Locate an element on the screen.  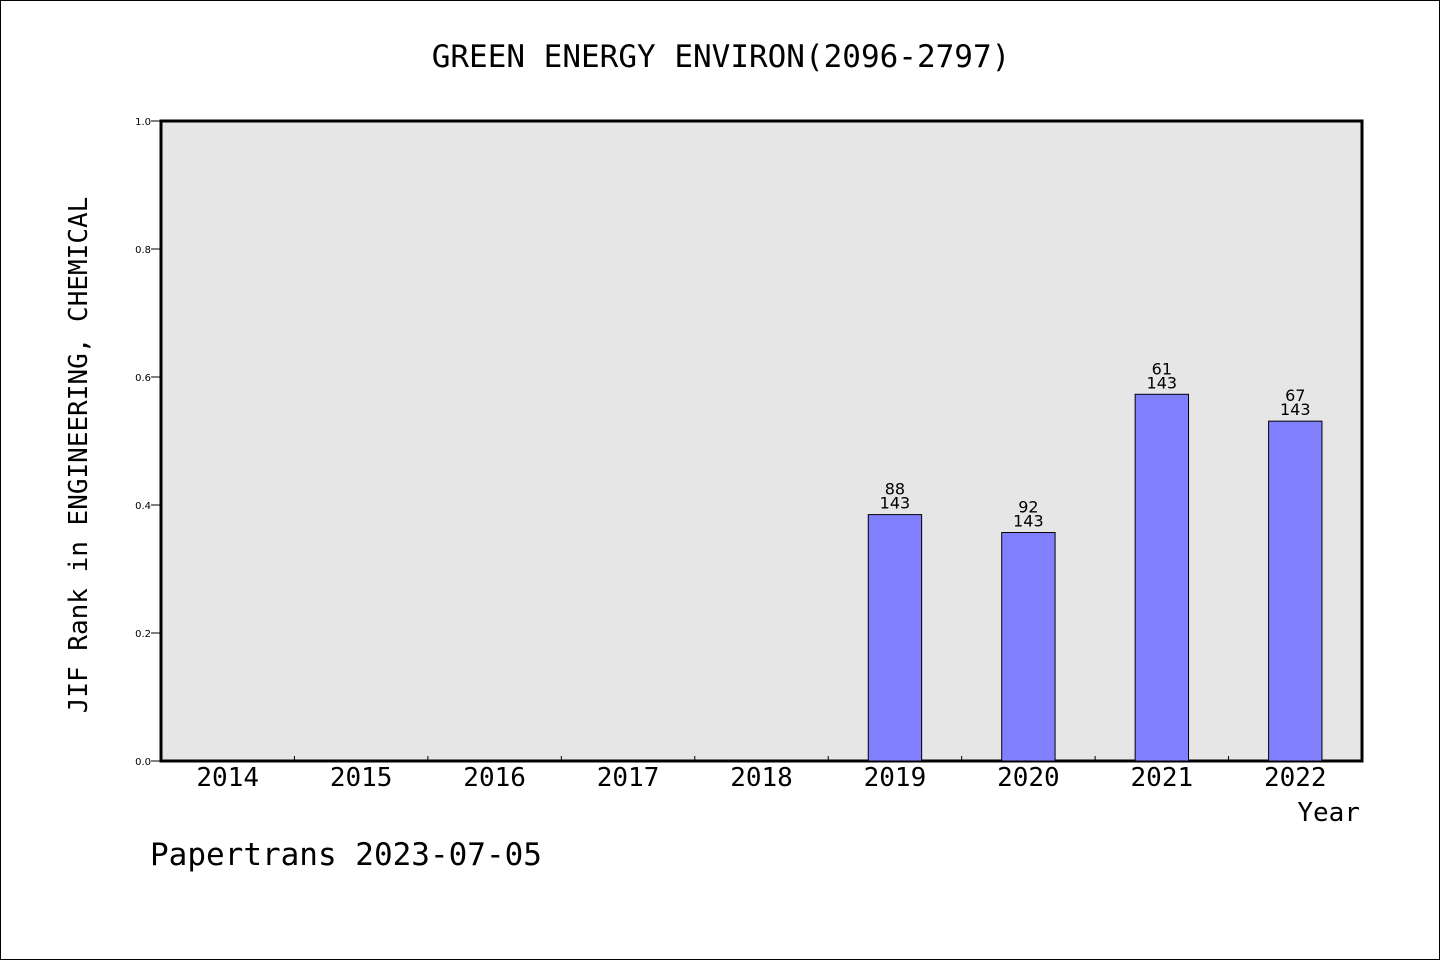
bar-rank-label: 88 is located at coordinates (895, 489).